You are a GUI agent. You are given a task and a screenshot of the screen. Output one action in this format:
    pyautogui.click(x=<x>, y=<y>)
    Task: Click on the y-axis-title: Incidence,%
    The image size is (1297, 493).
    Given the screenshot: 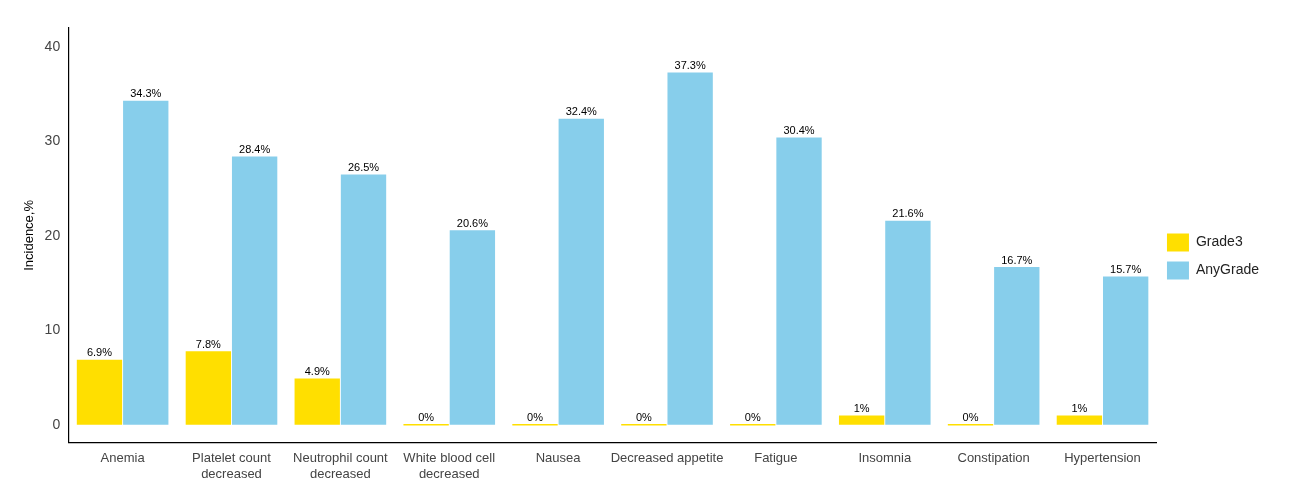 What is the action you would take?
    pyautogui.click(x=29, y=235)
    